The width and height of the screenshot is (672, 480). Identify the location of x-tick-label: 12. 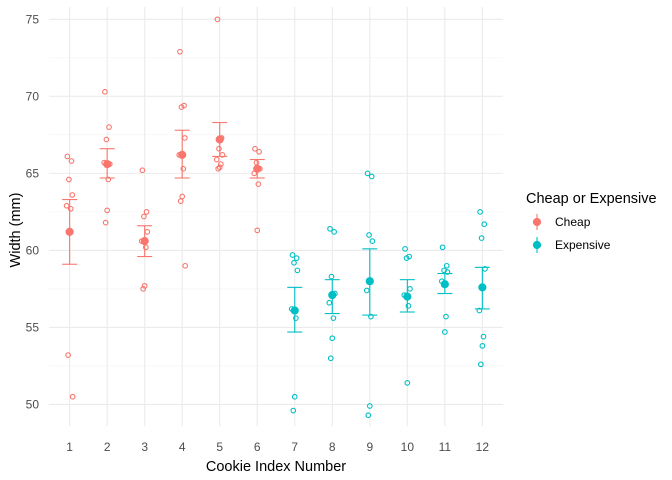
(483, 447).